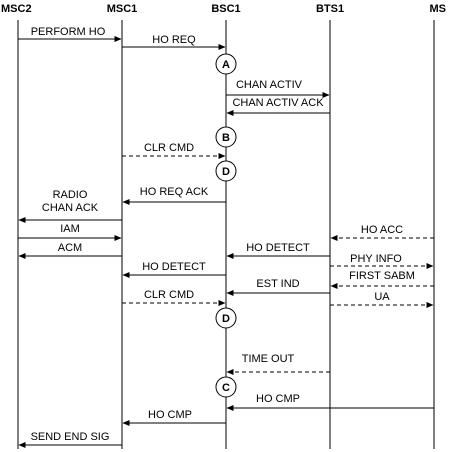 The height and width of the screenshot is (452, 453). Describe the element at coordinates (269, 85) in the screenshot. I see `message-label-chan-activ: CHAN ACTIV` at that location.